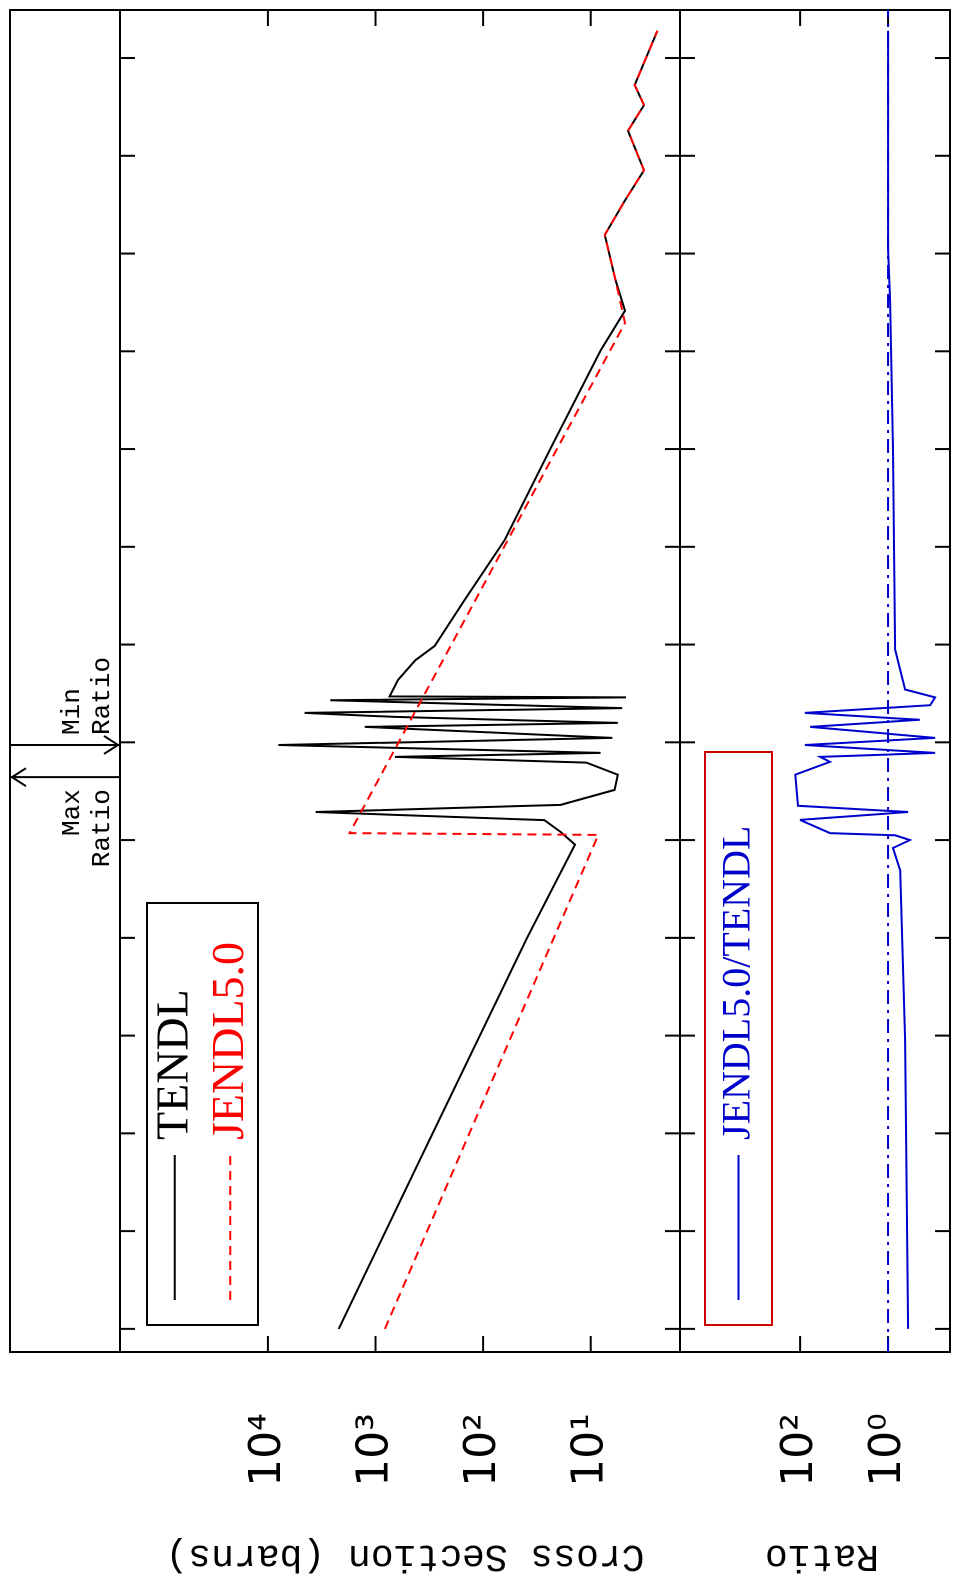  I want to click on legend-label: TENDL, so click(171, 1064).